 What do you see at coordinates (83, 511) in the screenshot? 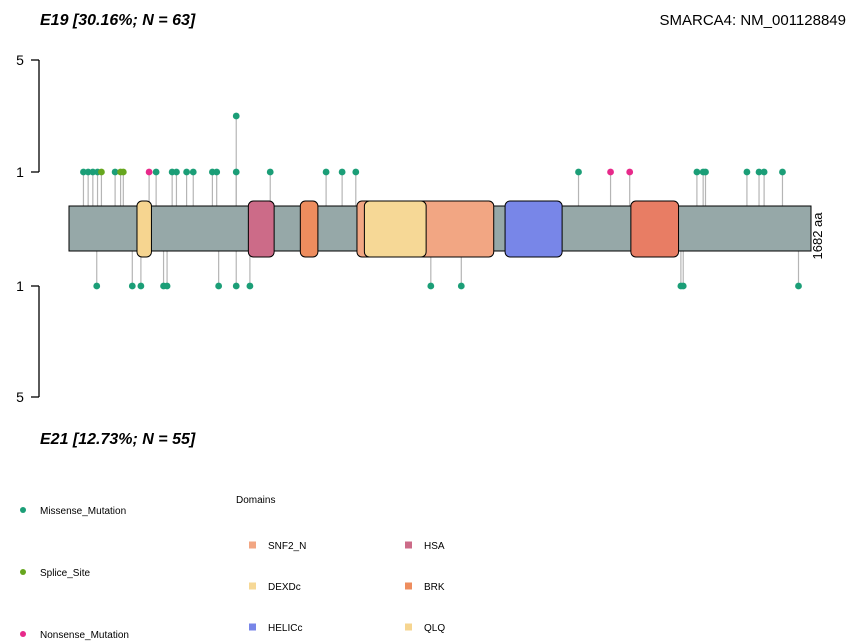
I see `legend-label: Missense_Mutation` at bounding box center [83, 511].